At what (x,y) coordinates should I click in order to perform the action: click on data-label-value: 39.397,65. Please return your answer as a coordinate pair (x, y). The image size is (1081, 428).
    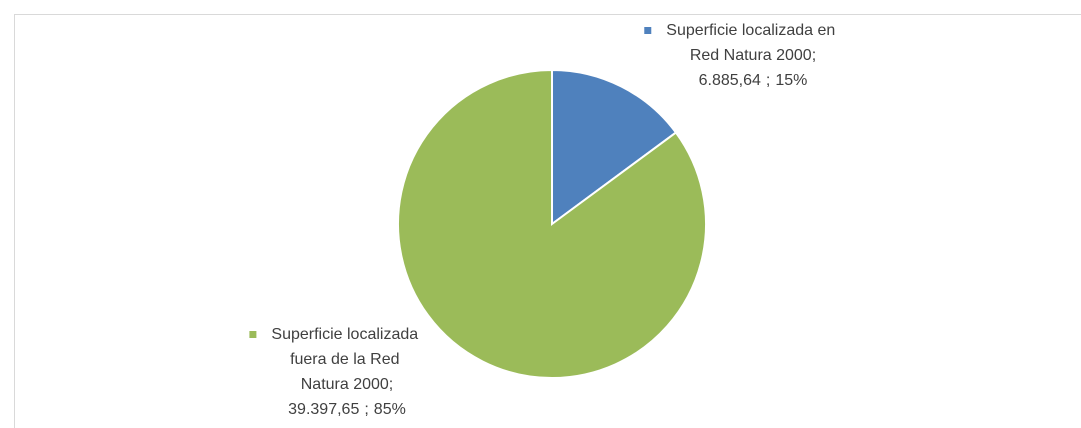
    Looking at the image, I should click on (323, 409).